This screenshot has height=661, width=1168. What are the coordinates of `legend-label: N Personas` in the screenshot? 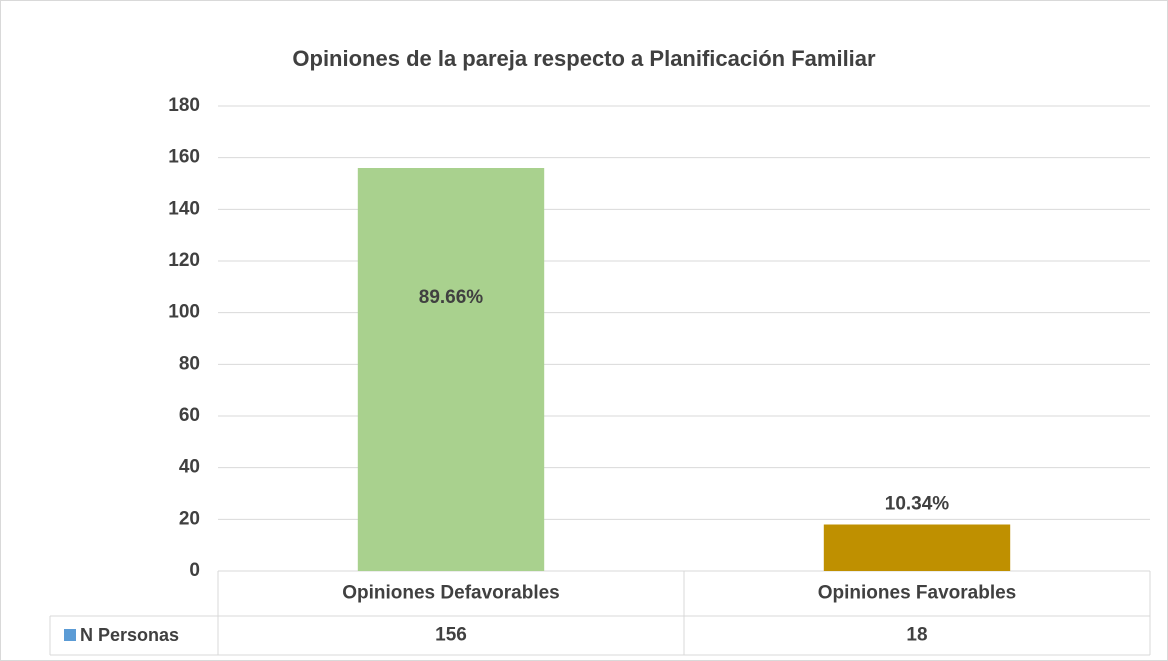 It's located at (129, 635).